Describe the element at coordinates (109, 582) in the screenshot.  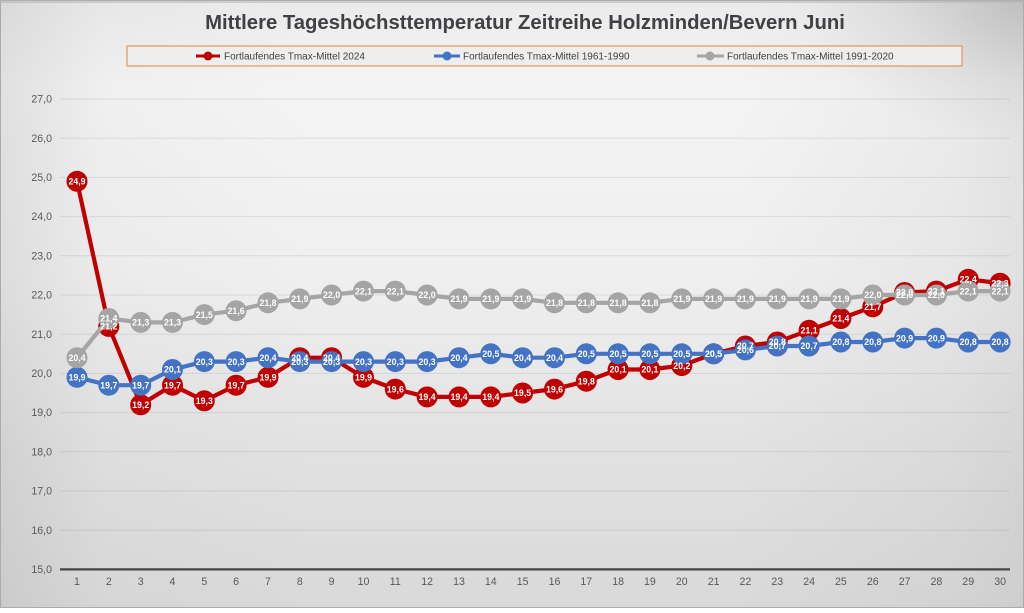
I see `svg-text: 2` at that location.